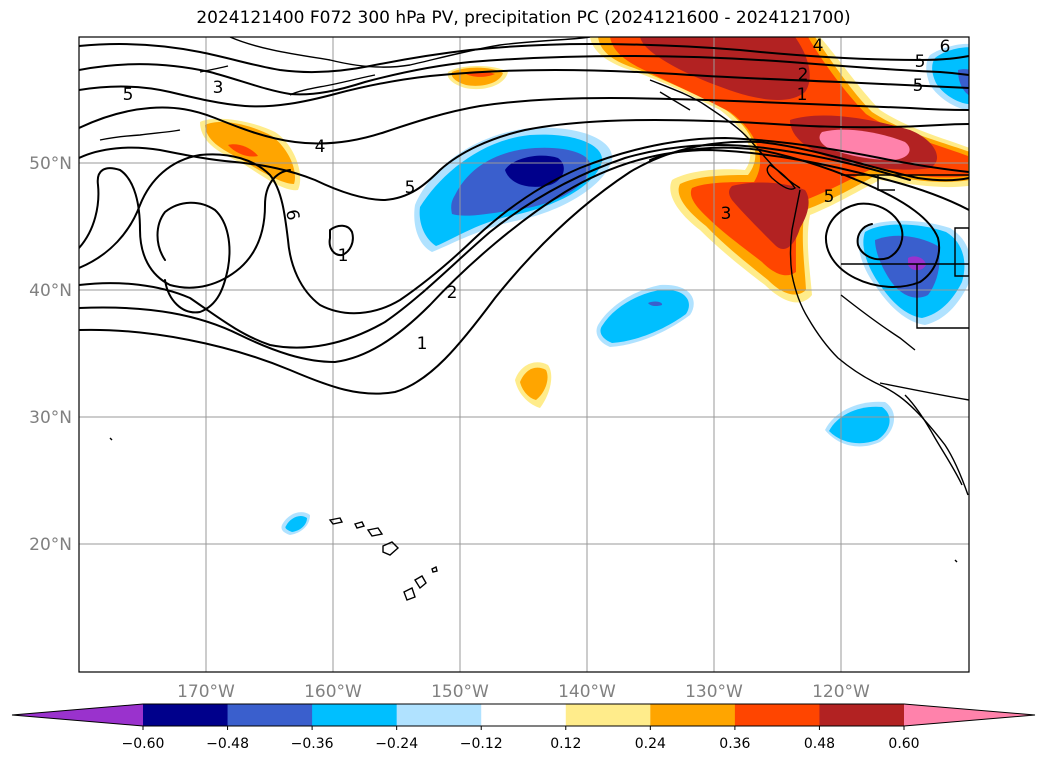 The height and width of the screenshot is (765, 1047). What do you see at coordinates (143, 744) in the screenshot?
I see `colorbar-tick-label: −0.60` at bounding box center [143, 744].